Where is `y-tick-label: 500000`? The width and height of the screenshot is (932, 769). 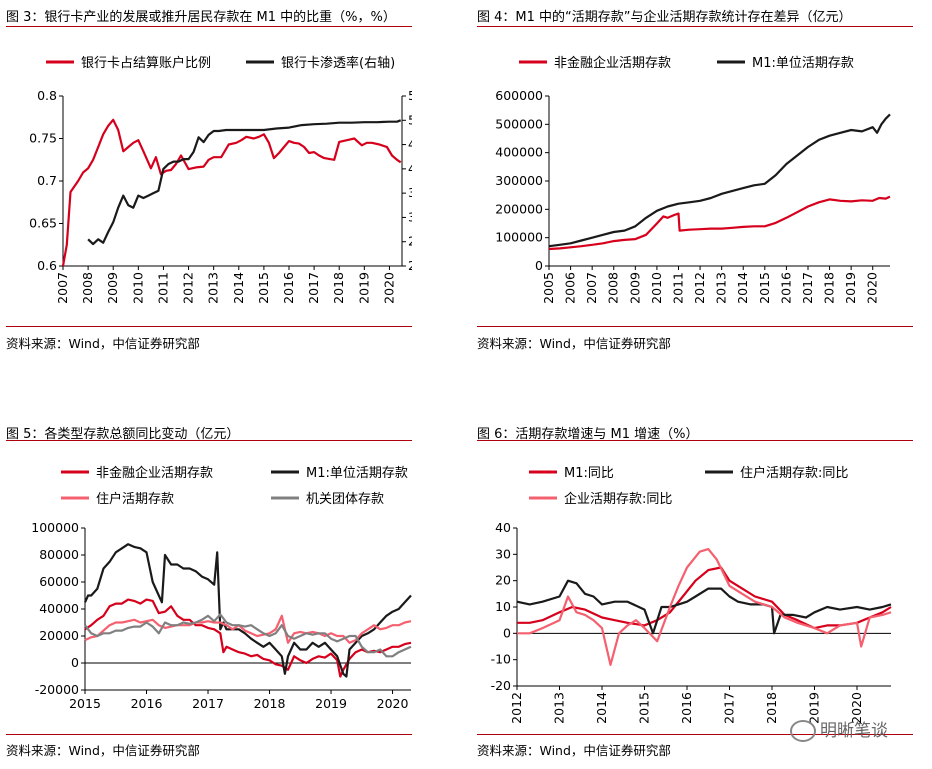 y-tick-label: 500000 is located at coordinates (519, 123).